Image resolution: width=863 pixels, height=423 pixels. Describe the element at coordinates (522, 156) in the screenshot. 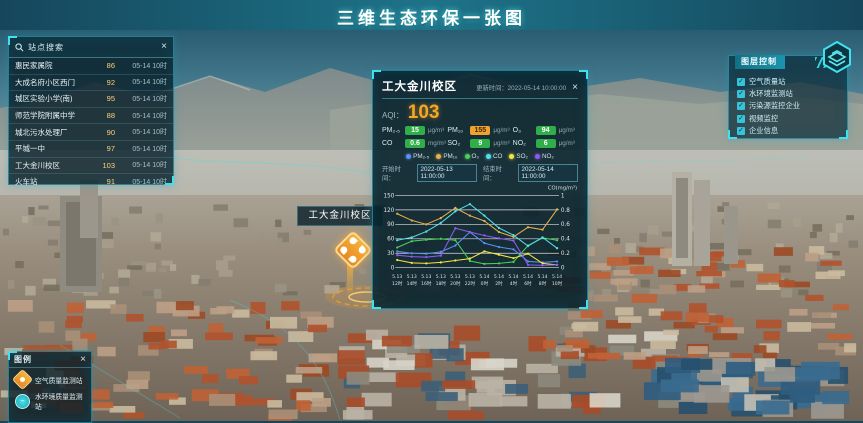

I see `series-name: SO₂` at that location.